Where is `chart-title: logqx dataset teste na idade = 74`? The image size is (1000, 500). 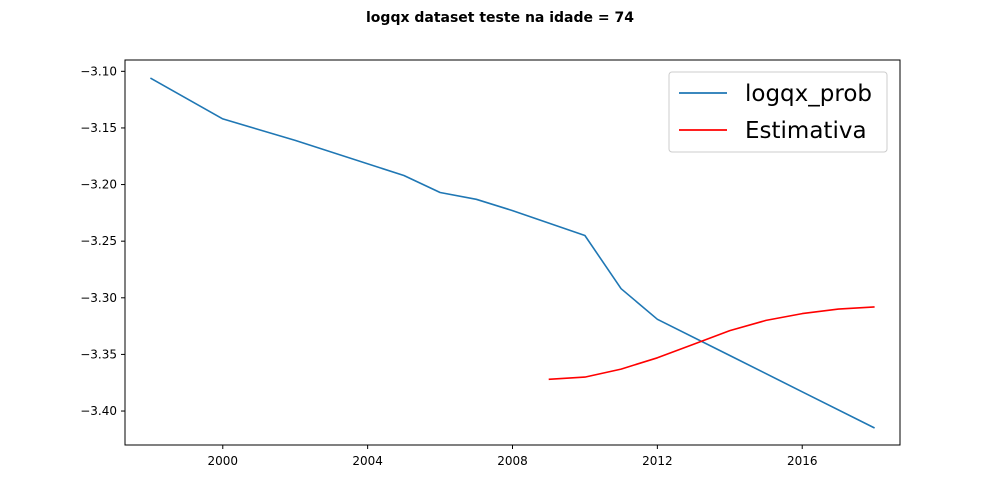
chart-title: logqx dataset teste na idade = 74 is located at coordinates (500, 18).